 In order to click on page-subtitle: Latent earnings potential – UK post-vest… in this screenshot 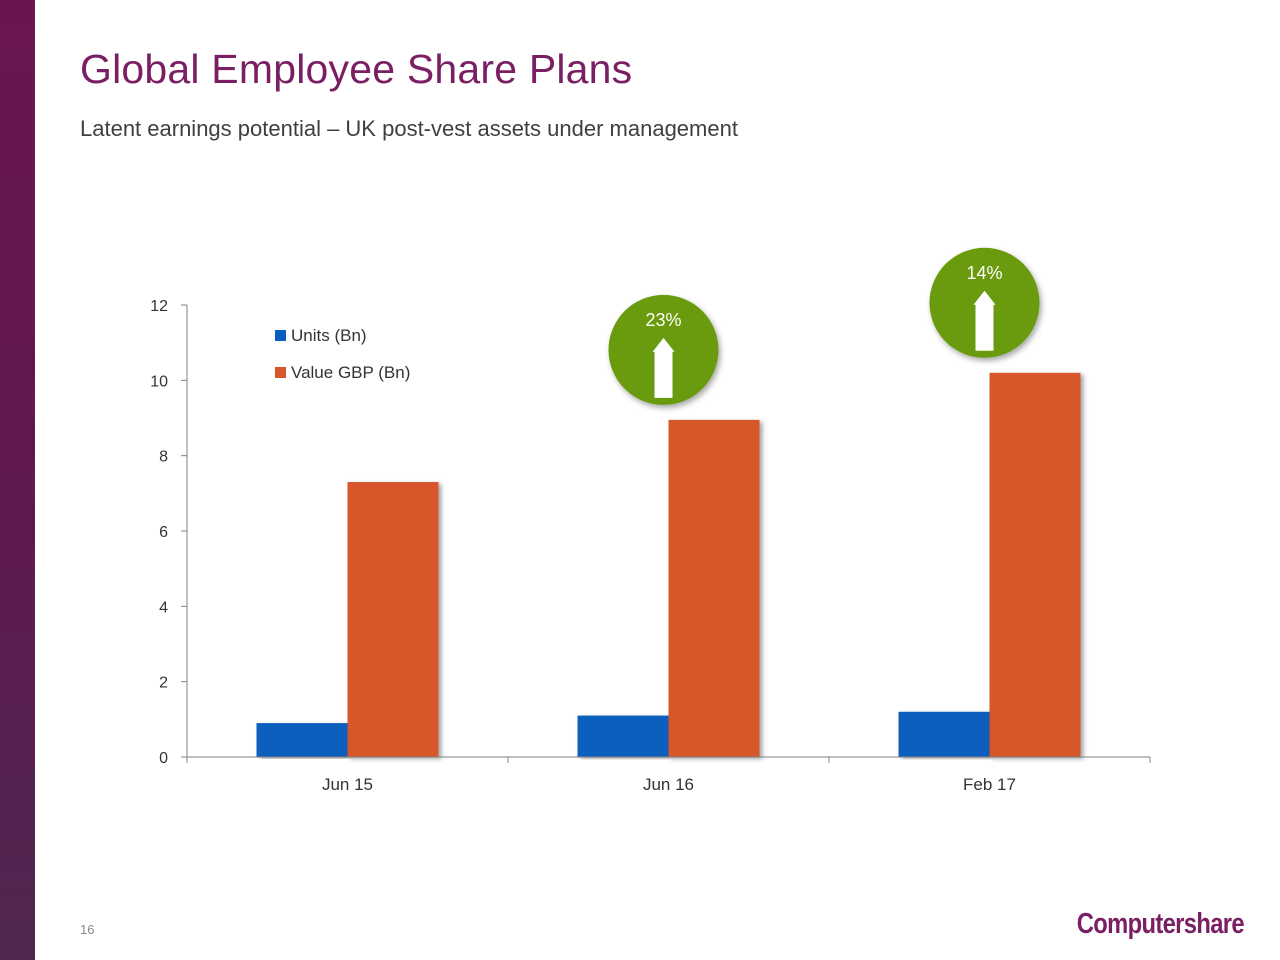, I will do `click(409, 128)`.